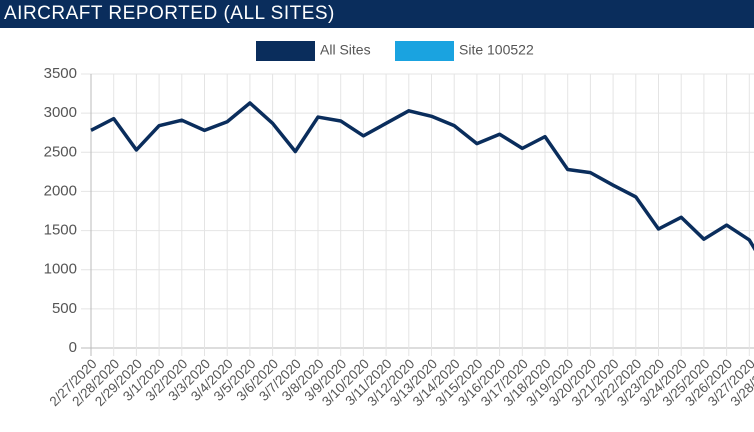  What do you see at coordinates (60, 269) in the screenshot?
I see `y-tick-label: 1000` at bounding box center [60, 269].